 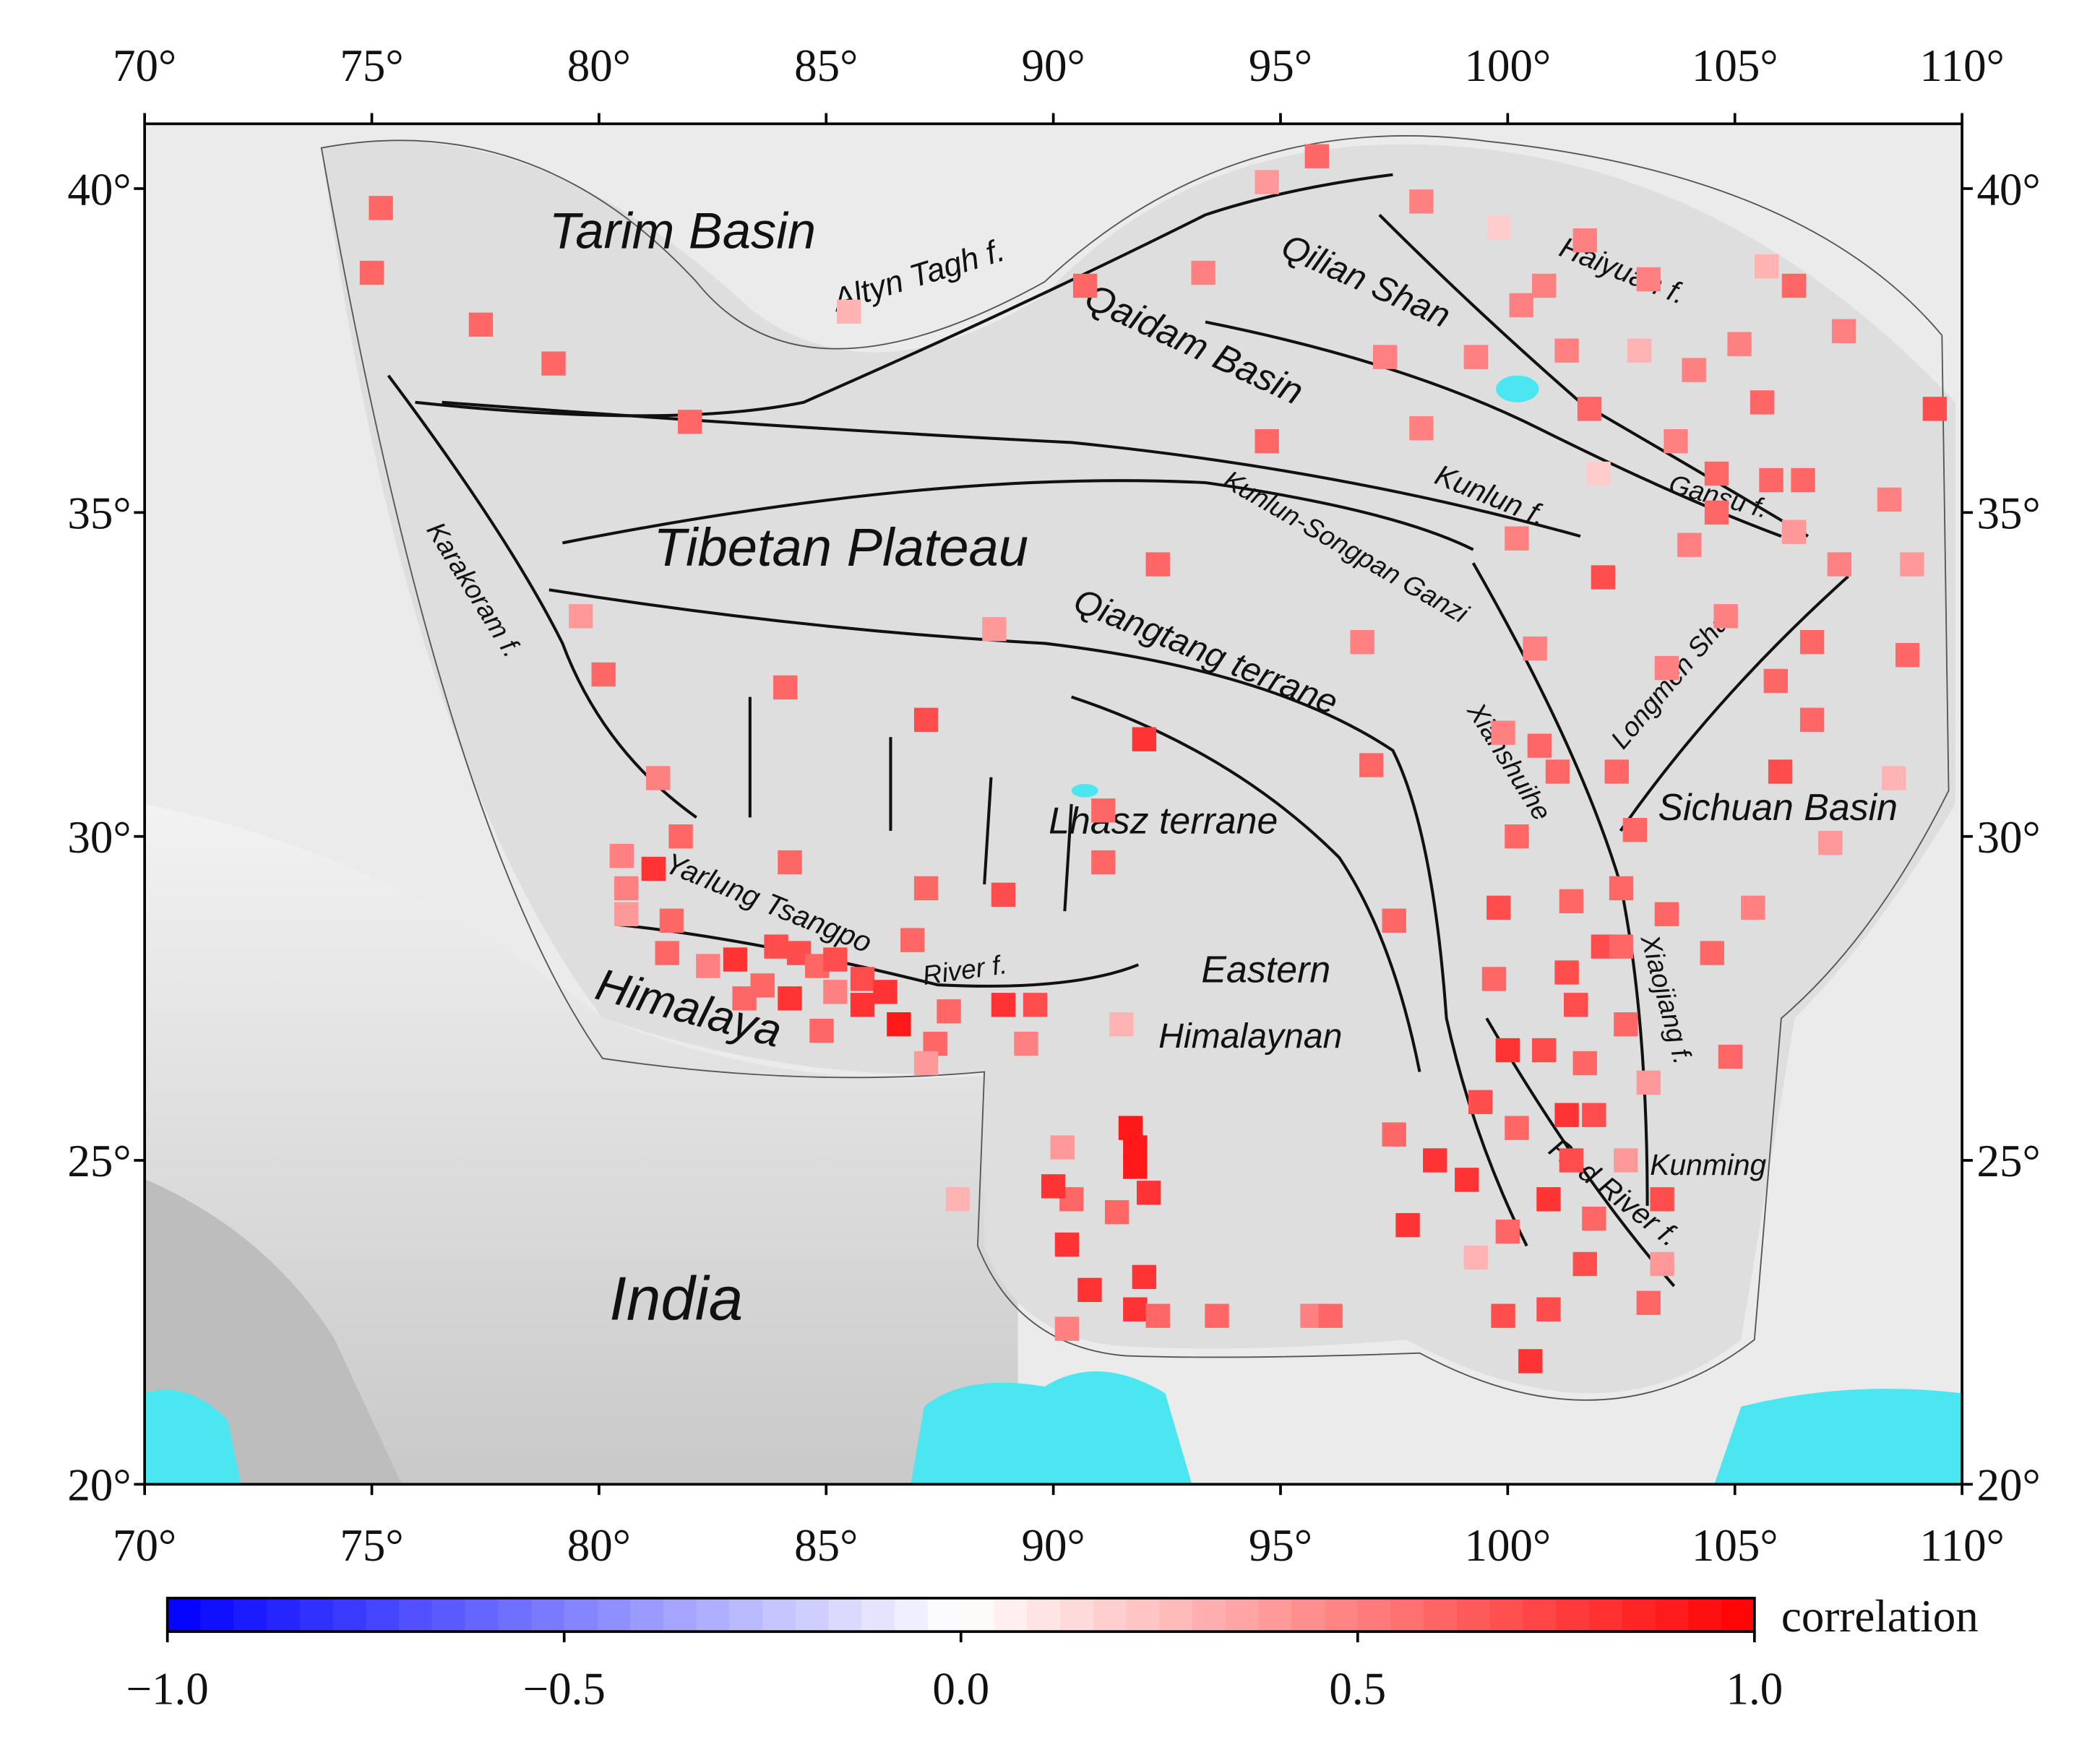 What do you see at coordinates (1052, 1652) in the screenshot?
I see `colorbar: correlation −1.0 −0.5 0.0 0.5 1.0` at bounding box center [1052, 1652].